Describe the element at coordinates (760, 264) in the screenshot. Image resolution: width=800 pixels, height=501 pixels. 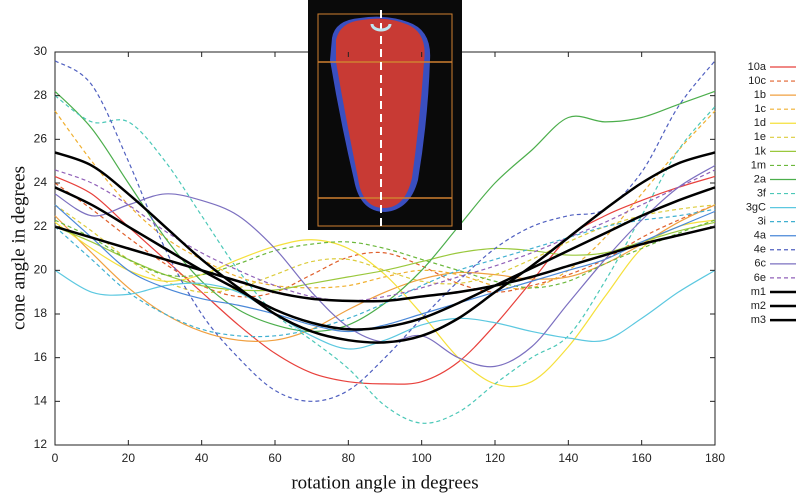
I see `legend-label: 6c` at that location.